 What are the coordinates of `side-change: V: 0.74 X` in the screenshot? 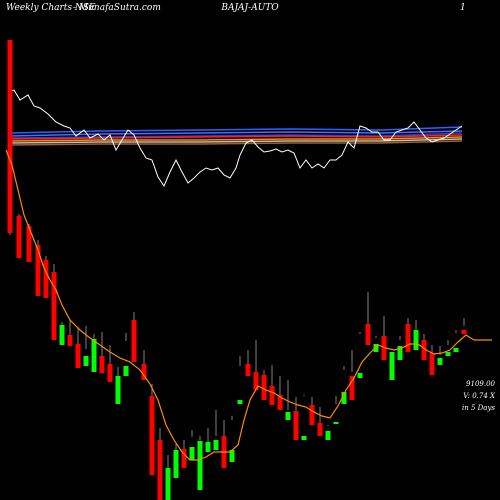 It's located at (479, 396).